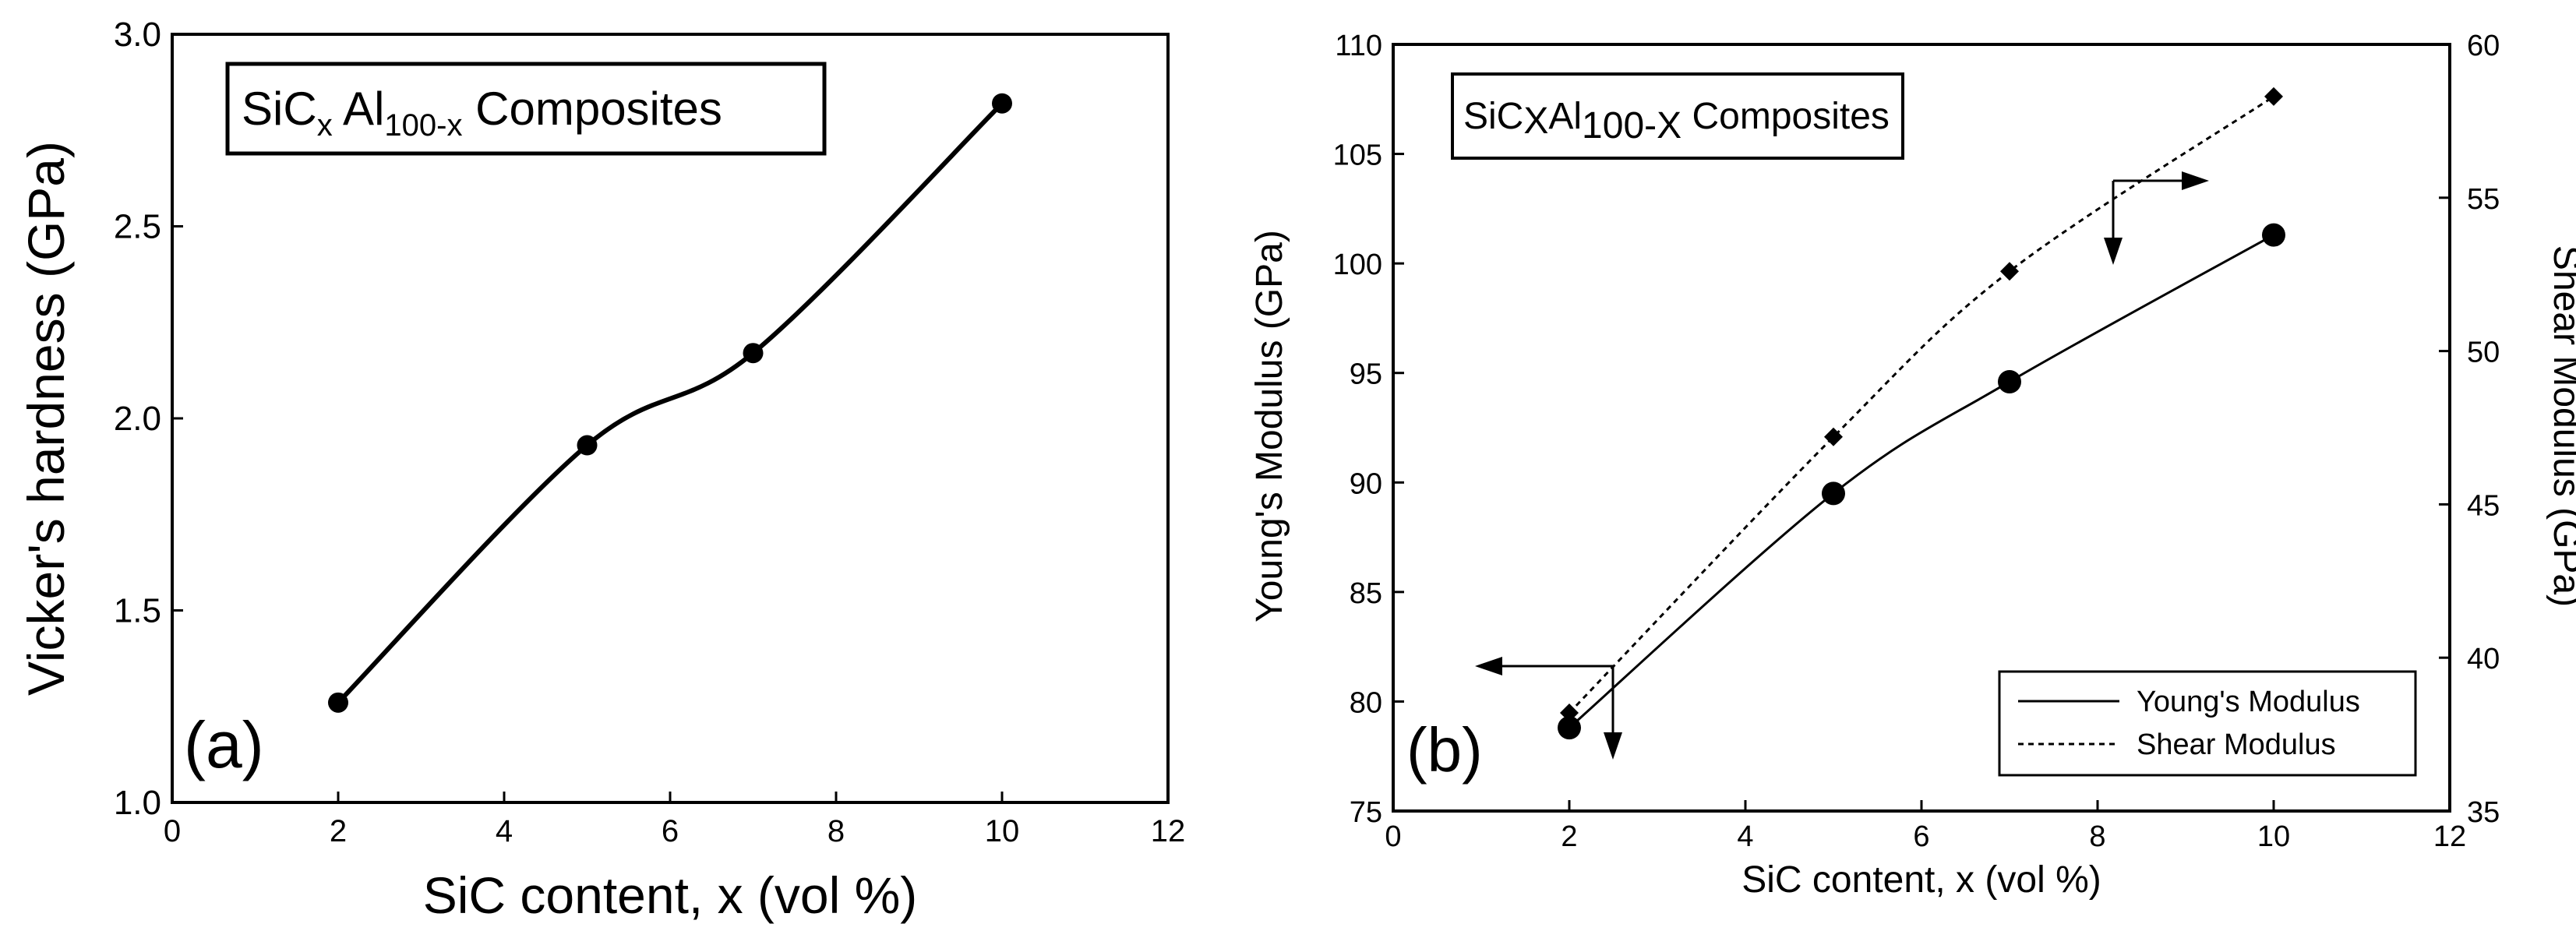  Describe the element at coordinates (1631, 126) in the screenshot. I see `panel-b-legend-sub2: 100-X` at that location.